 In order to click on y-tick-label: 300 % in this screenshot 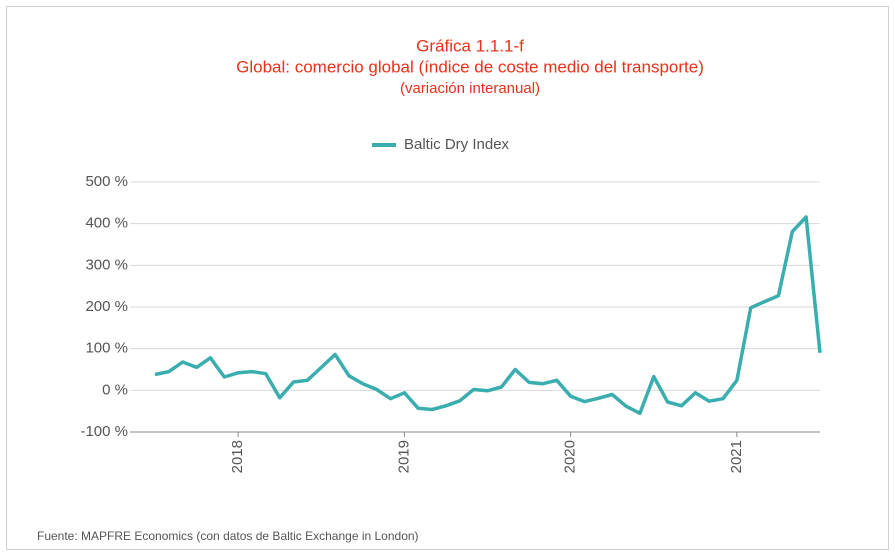, I will do `click(106, 264)`.